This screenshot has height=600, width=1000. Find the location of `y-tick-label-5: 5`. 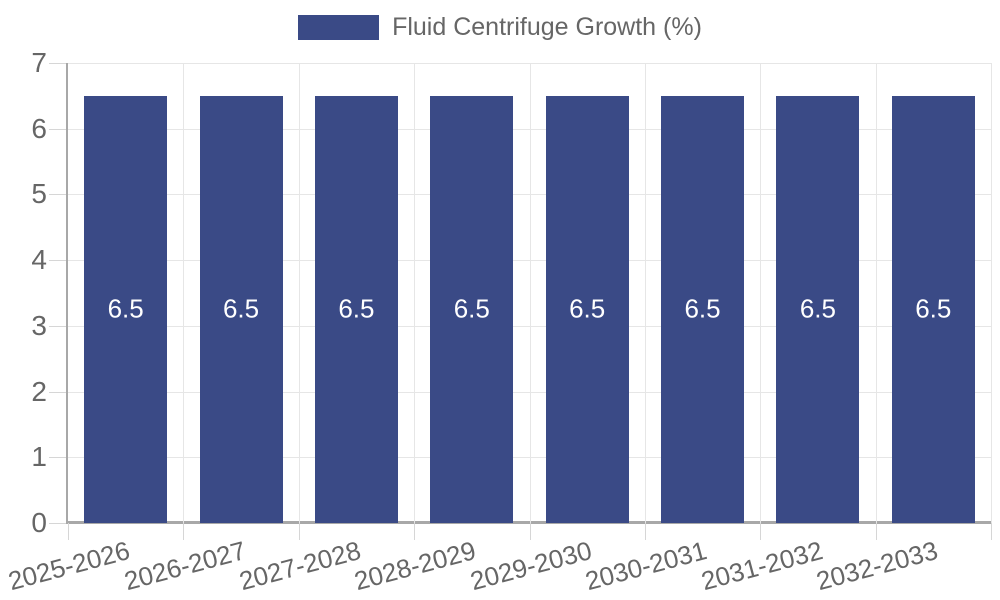

y-tick-label-5: 5 is located at coordinates (39, 194).